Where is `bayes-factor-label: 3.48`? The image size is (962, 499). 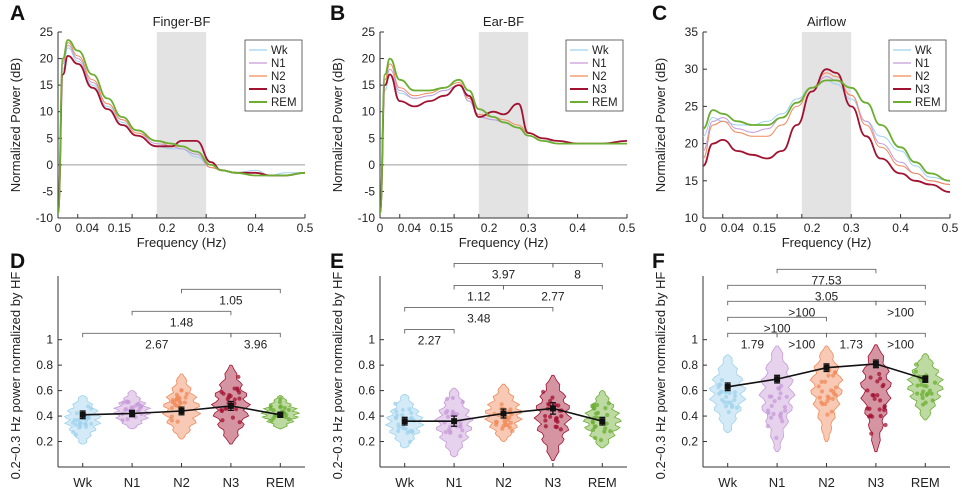
bayes-factor-label: 3.48 is located at coordinates (479, 318).